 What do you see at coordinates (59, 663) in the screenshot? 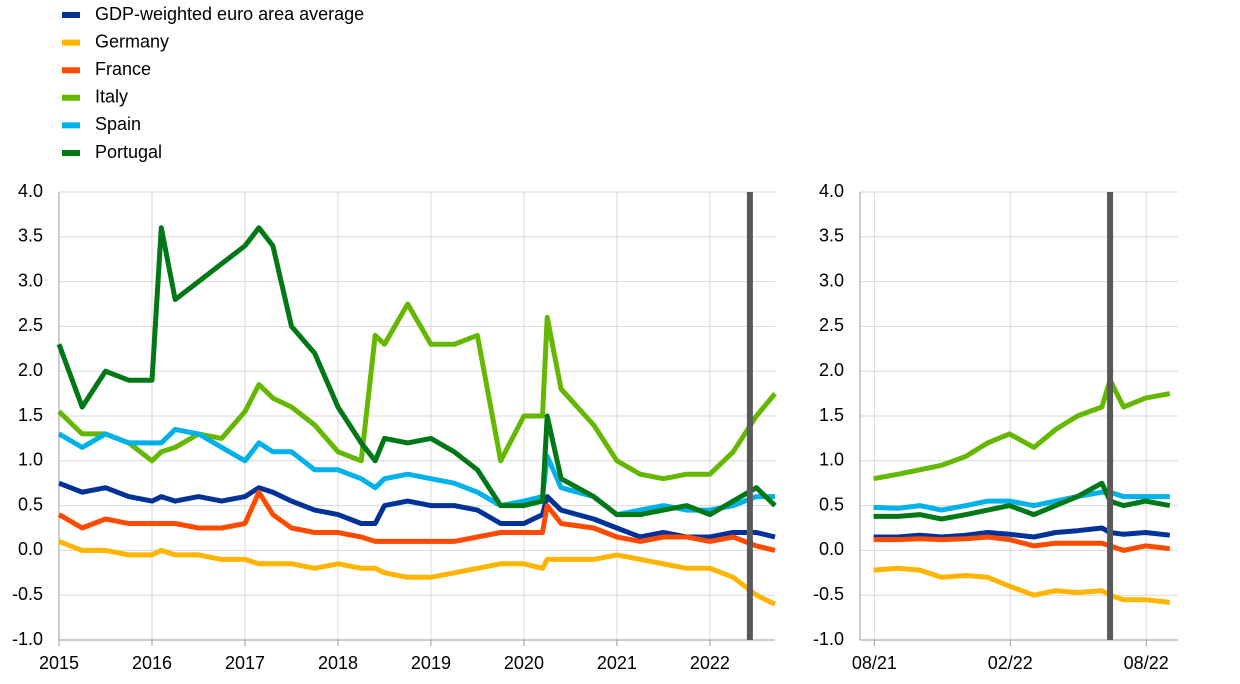
I see `x-tick-label: 2015` at bounding box center [59, 663].